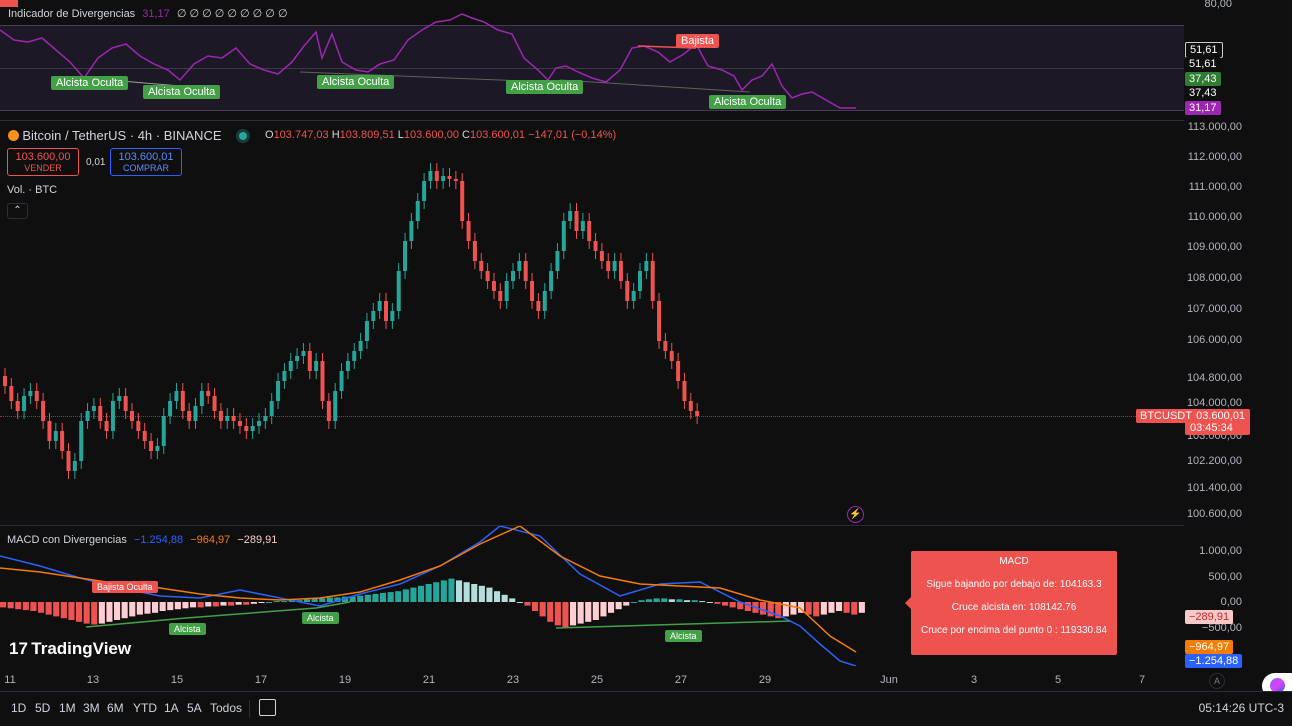 The width and height of the screenshot is (1292, 726). I want to click on rsi-badge: 37,43, so click(1203, 93).